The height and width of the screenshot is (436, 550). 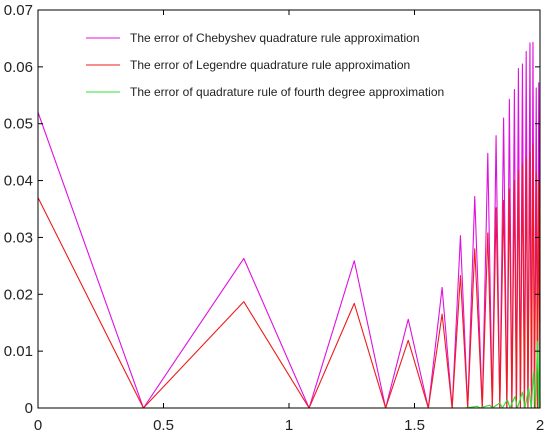 I want to click on y-tick-label: 0.07, so click(x=18, y=10).